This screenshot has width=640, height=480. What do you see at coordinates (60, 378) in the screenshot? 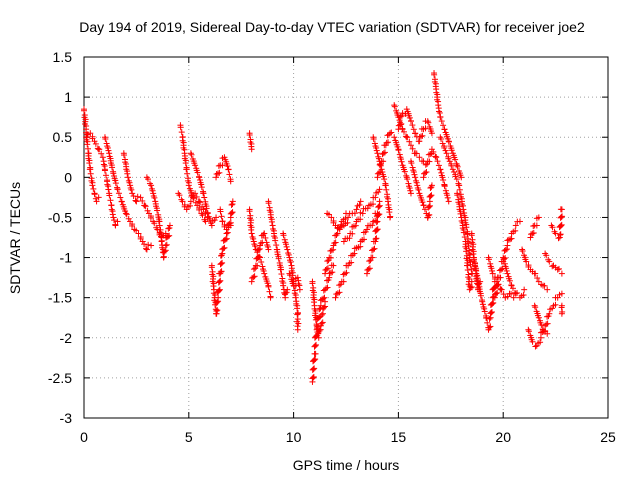
I see `y-tick-label: -2.5` at bounding box center [60, 378].